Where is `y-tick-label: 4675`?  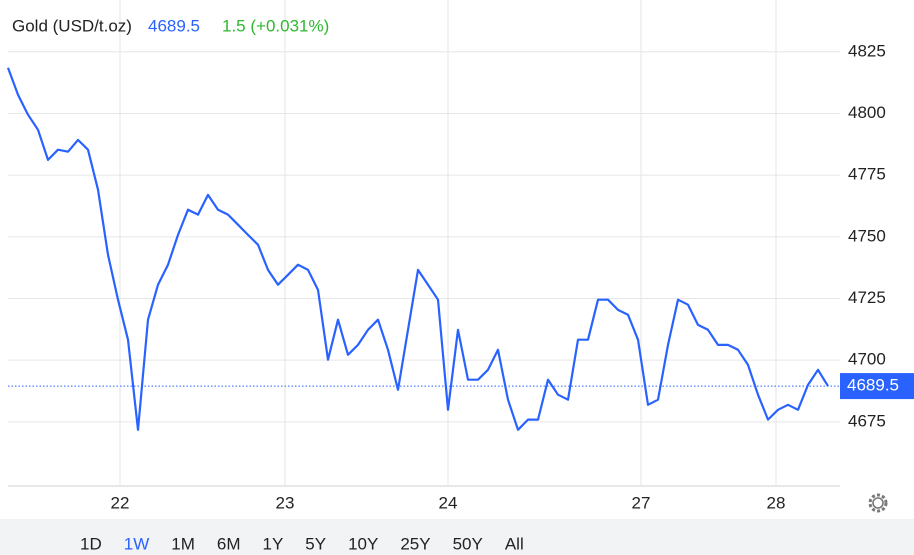 y-tick-label: 4675 is located at coordinates (867, 420).